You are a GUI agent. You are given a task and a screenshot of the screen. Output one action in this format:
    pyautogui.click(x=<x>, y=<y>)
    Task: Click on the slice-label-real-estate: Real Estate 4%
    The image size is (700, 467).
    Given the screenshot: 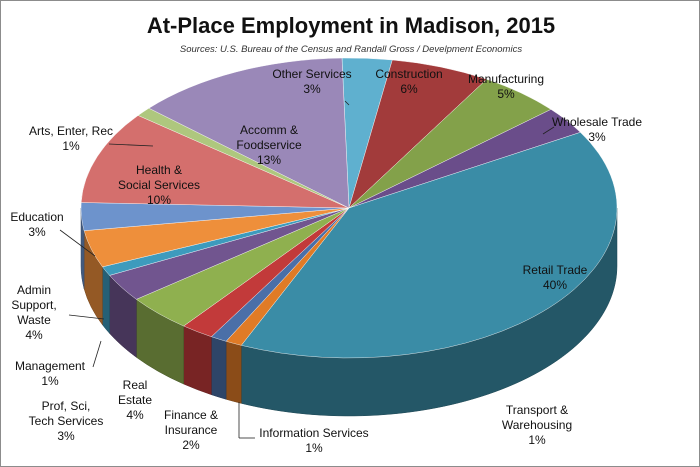 What is the action you would take?
    pyautogui.click(x=135, y=400)
    